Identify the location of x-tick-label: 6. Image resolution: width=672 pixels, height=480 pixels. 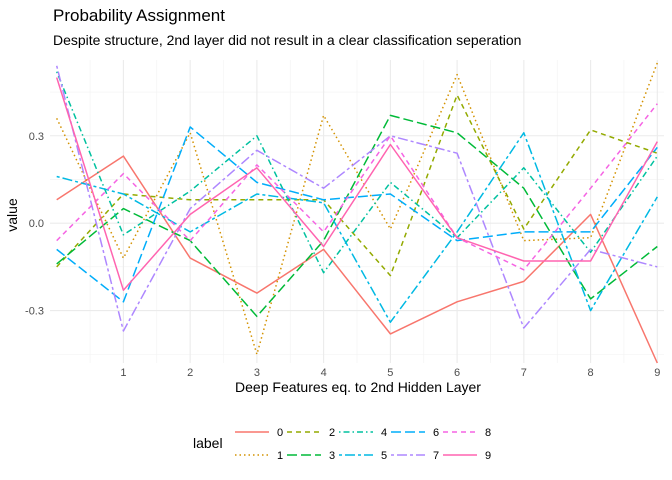
(457, 373).